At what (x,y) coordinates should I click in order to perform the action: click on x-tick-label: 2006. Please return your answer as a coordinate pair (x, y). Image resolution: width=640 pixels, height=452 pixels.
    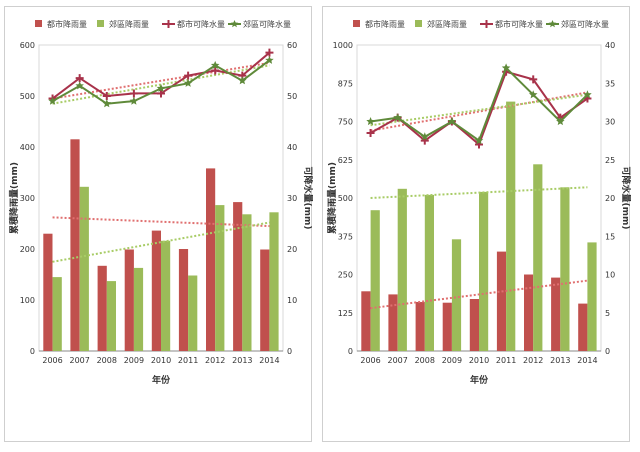
    Looking at the image, I should click on (370, 360).